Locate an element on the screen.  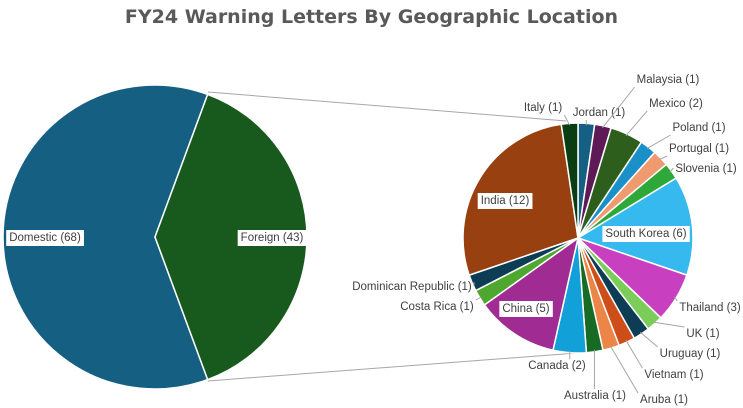
data-label-portugal: Portugal (1) is located at coordinates (699, 149).